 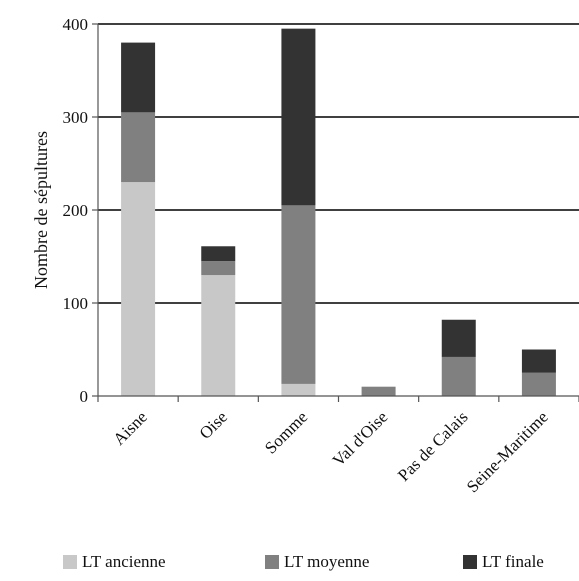 I want to click on y-tick-label: 0, so click(x=84, y=396).